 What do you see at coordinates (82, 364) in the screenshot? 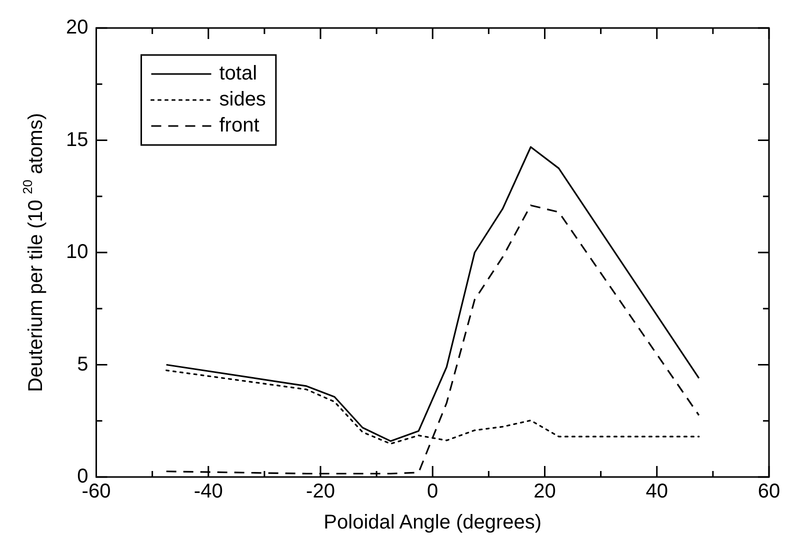
I see `y-tick-label: 5` at bounding box center [82, 364].